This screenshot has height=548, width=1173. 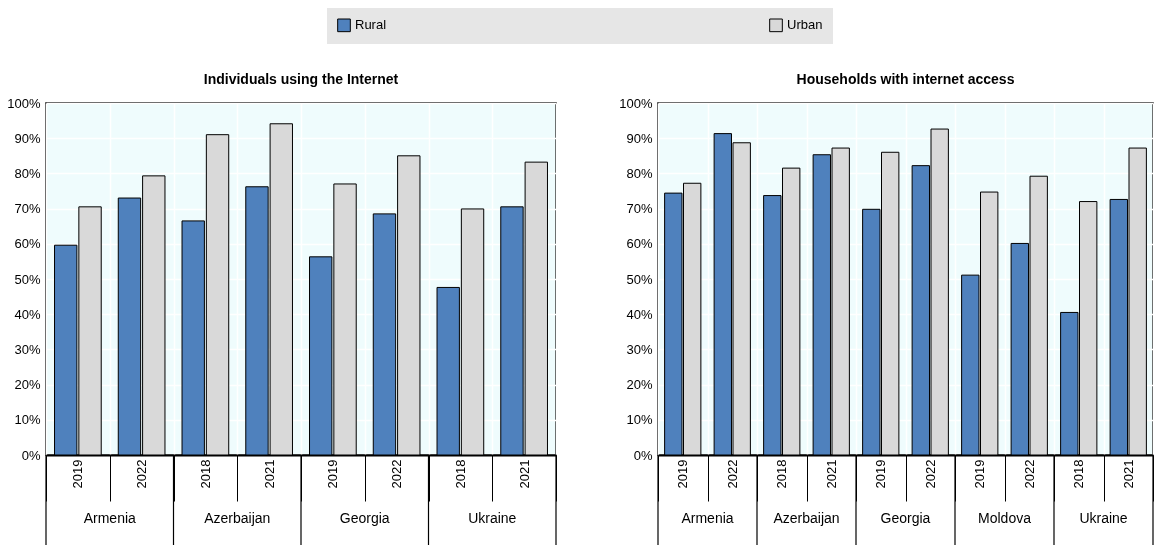 What do you see at coordinates (371, 25) in the screenshot?
I see `legend-label: Rural` at bounding box center [371, 25].